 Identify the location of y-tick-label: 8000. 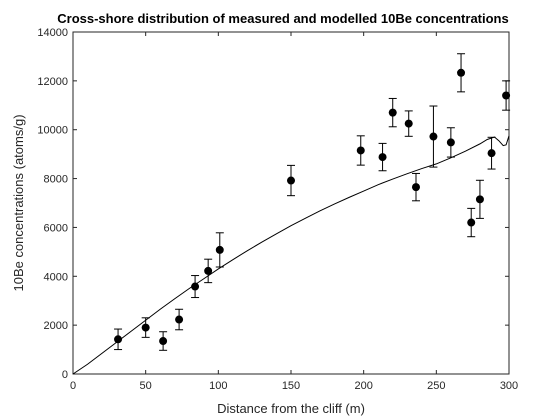
(56, 180).